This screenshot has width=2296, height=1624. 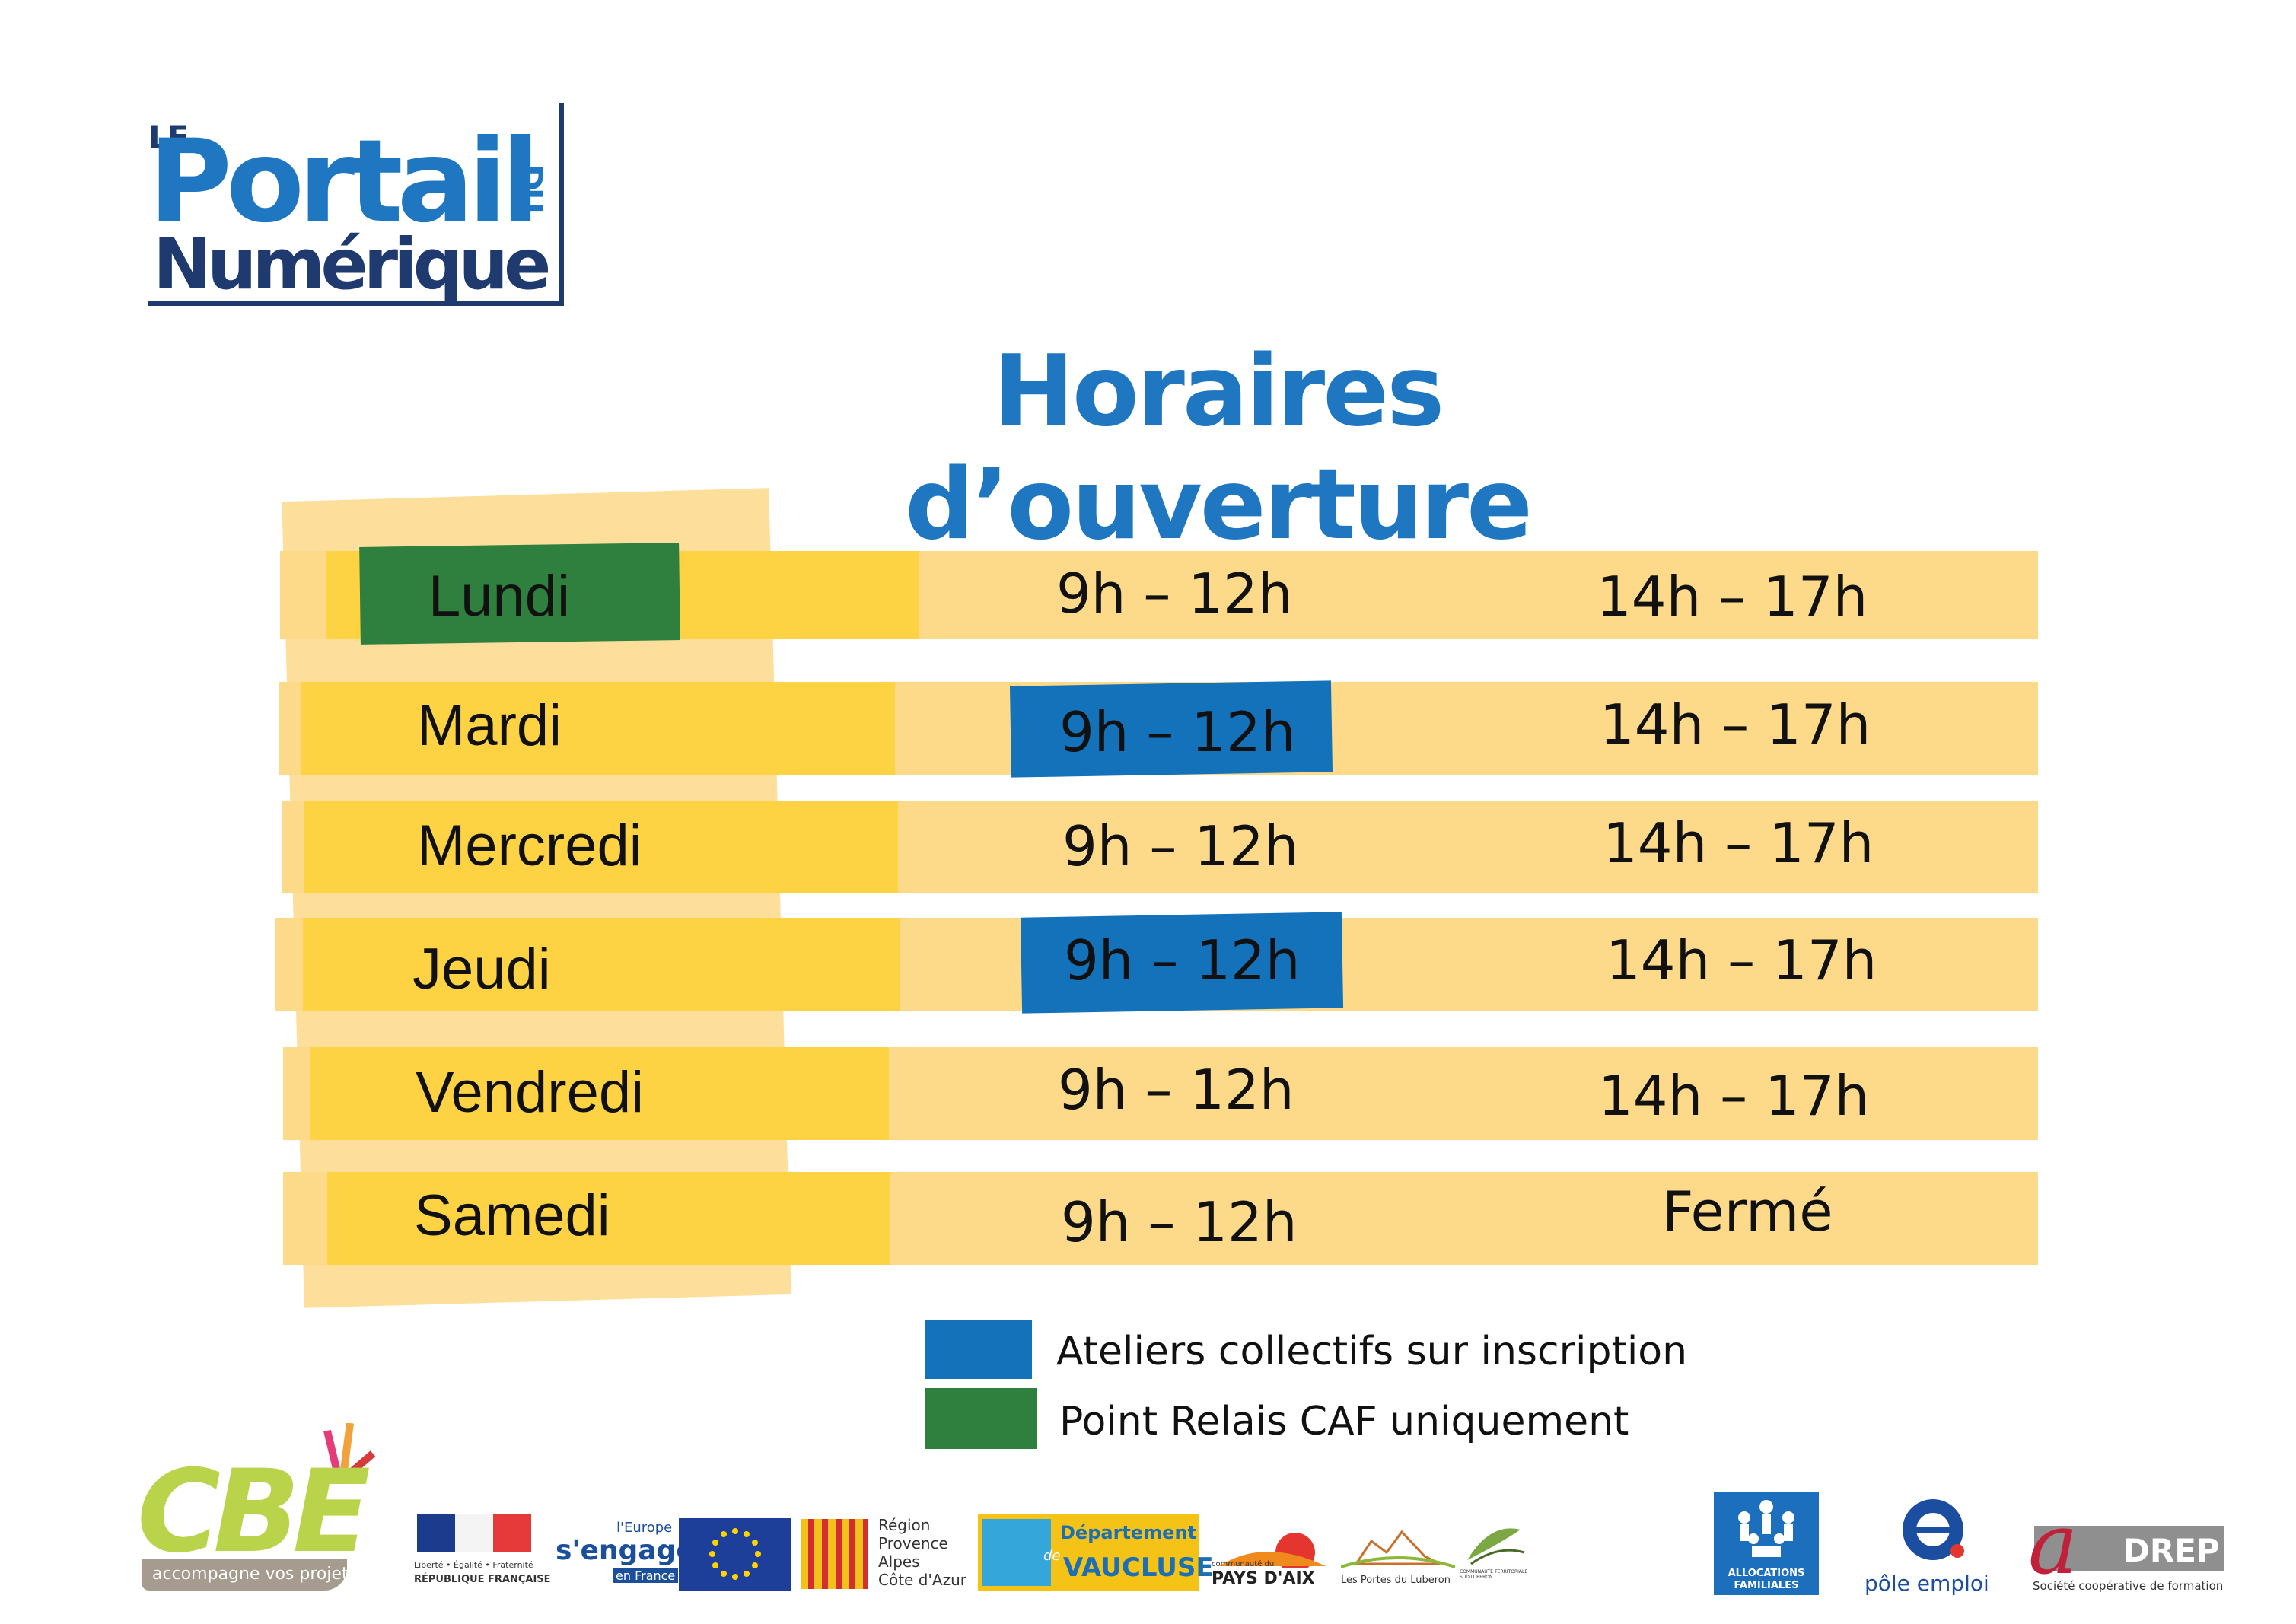 What do you see at coordinates (981, 1418) in the screenshot?
I see `legend-swatch-green` at bounding box center [981, 1418].